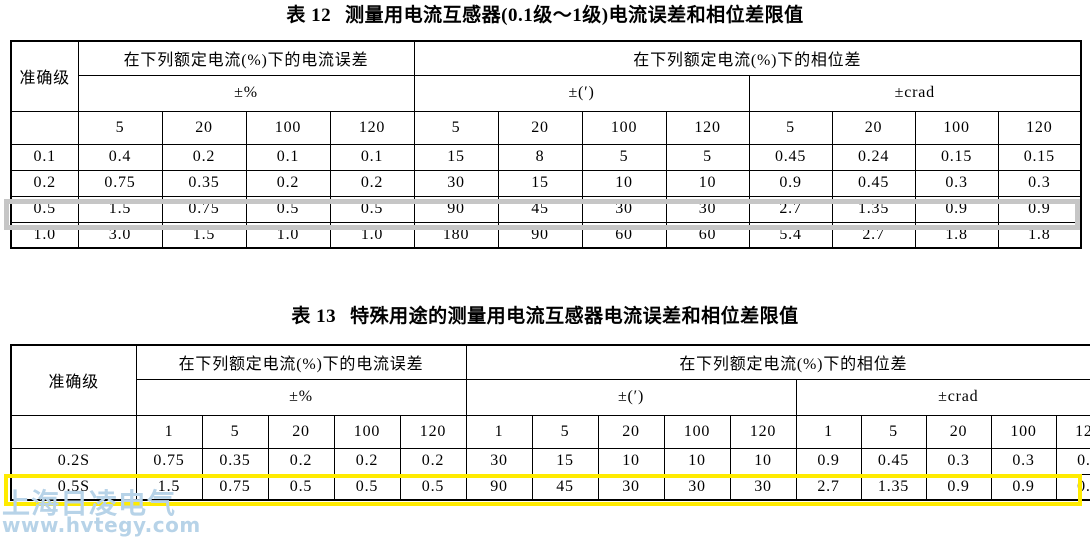 Image resolution: width=1090 pixels, height=538 pixels. I want to click on table-13-point-pm-1: 1, so click(499, 431).